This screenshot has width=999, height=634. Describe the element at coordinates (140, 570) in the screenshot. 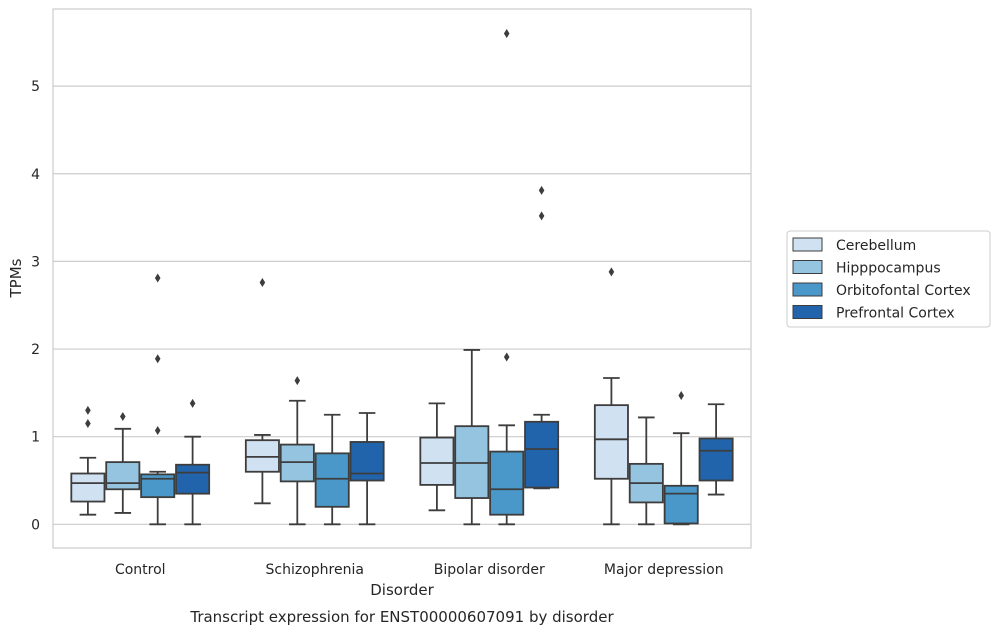

I see `x-tick-label: Control` at that location.